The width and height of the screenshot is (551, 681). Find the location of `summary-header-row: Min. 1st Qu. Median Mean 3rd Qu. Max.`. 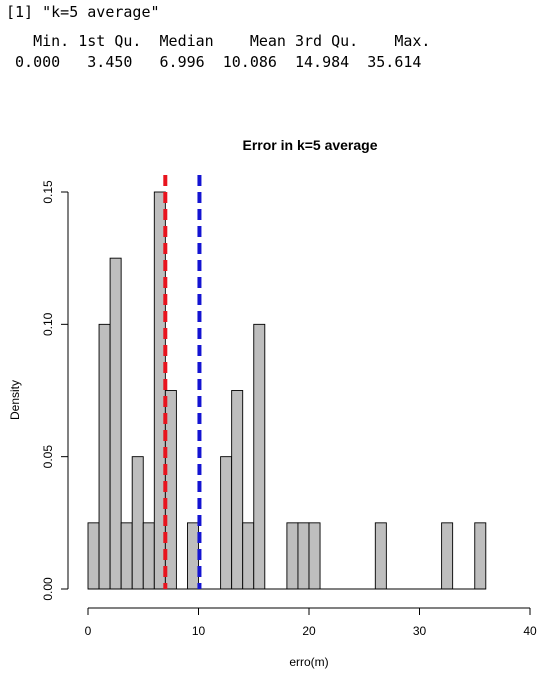

summary-header-row: Min. 1st Qu. Median Mean 3rd Qu. Max. is located at coordinates (223, 41).